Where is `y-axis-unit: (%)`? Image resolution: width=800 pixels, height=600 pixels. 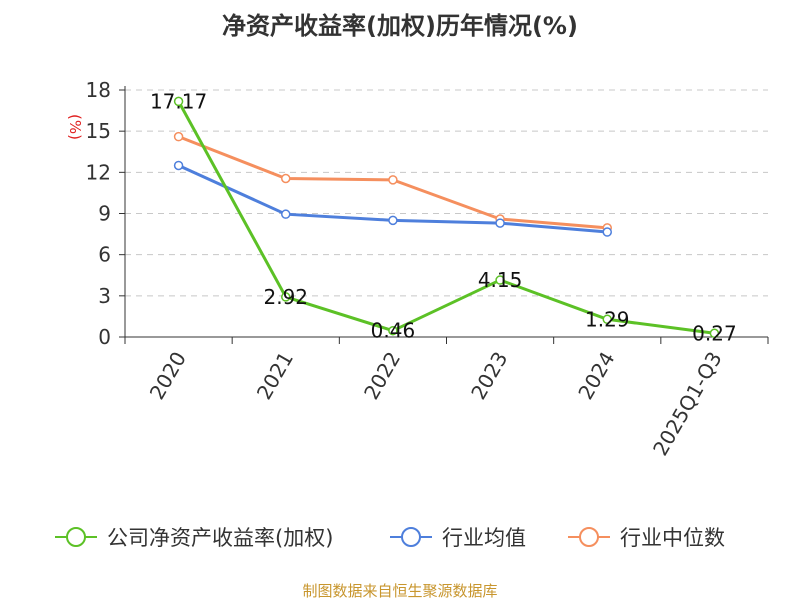 y-axis-unit: (%) is located at coordinates (75, 127).